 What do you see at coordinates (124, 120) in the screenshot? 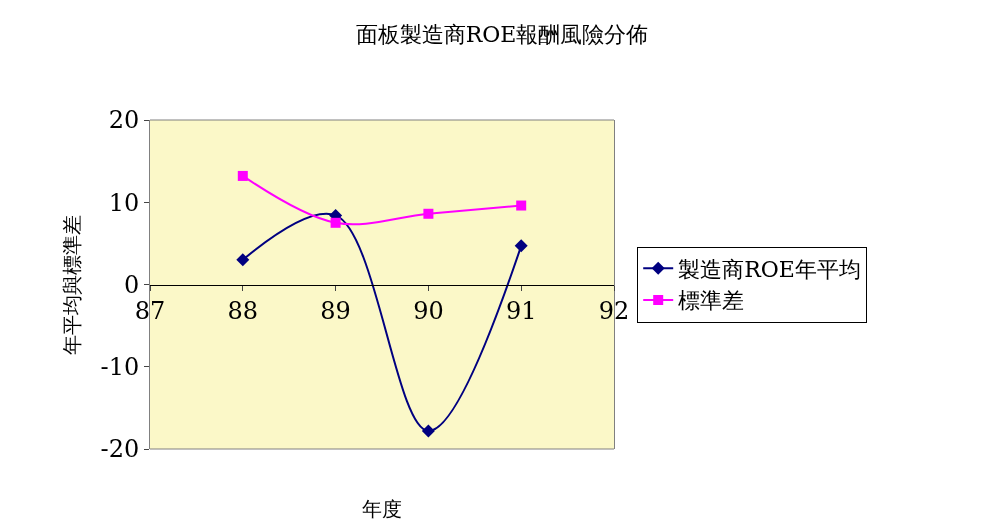
I see `y-tick-label: 20` at bounding box center [124, 120].